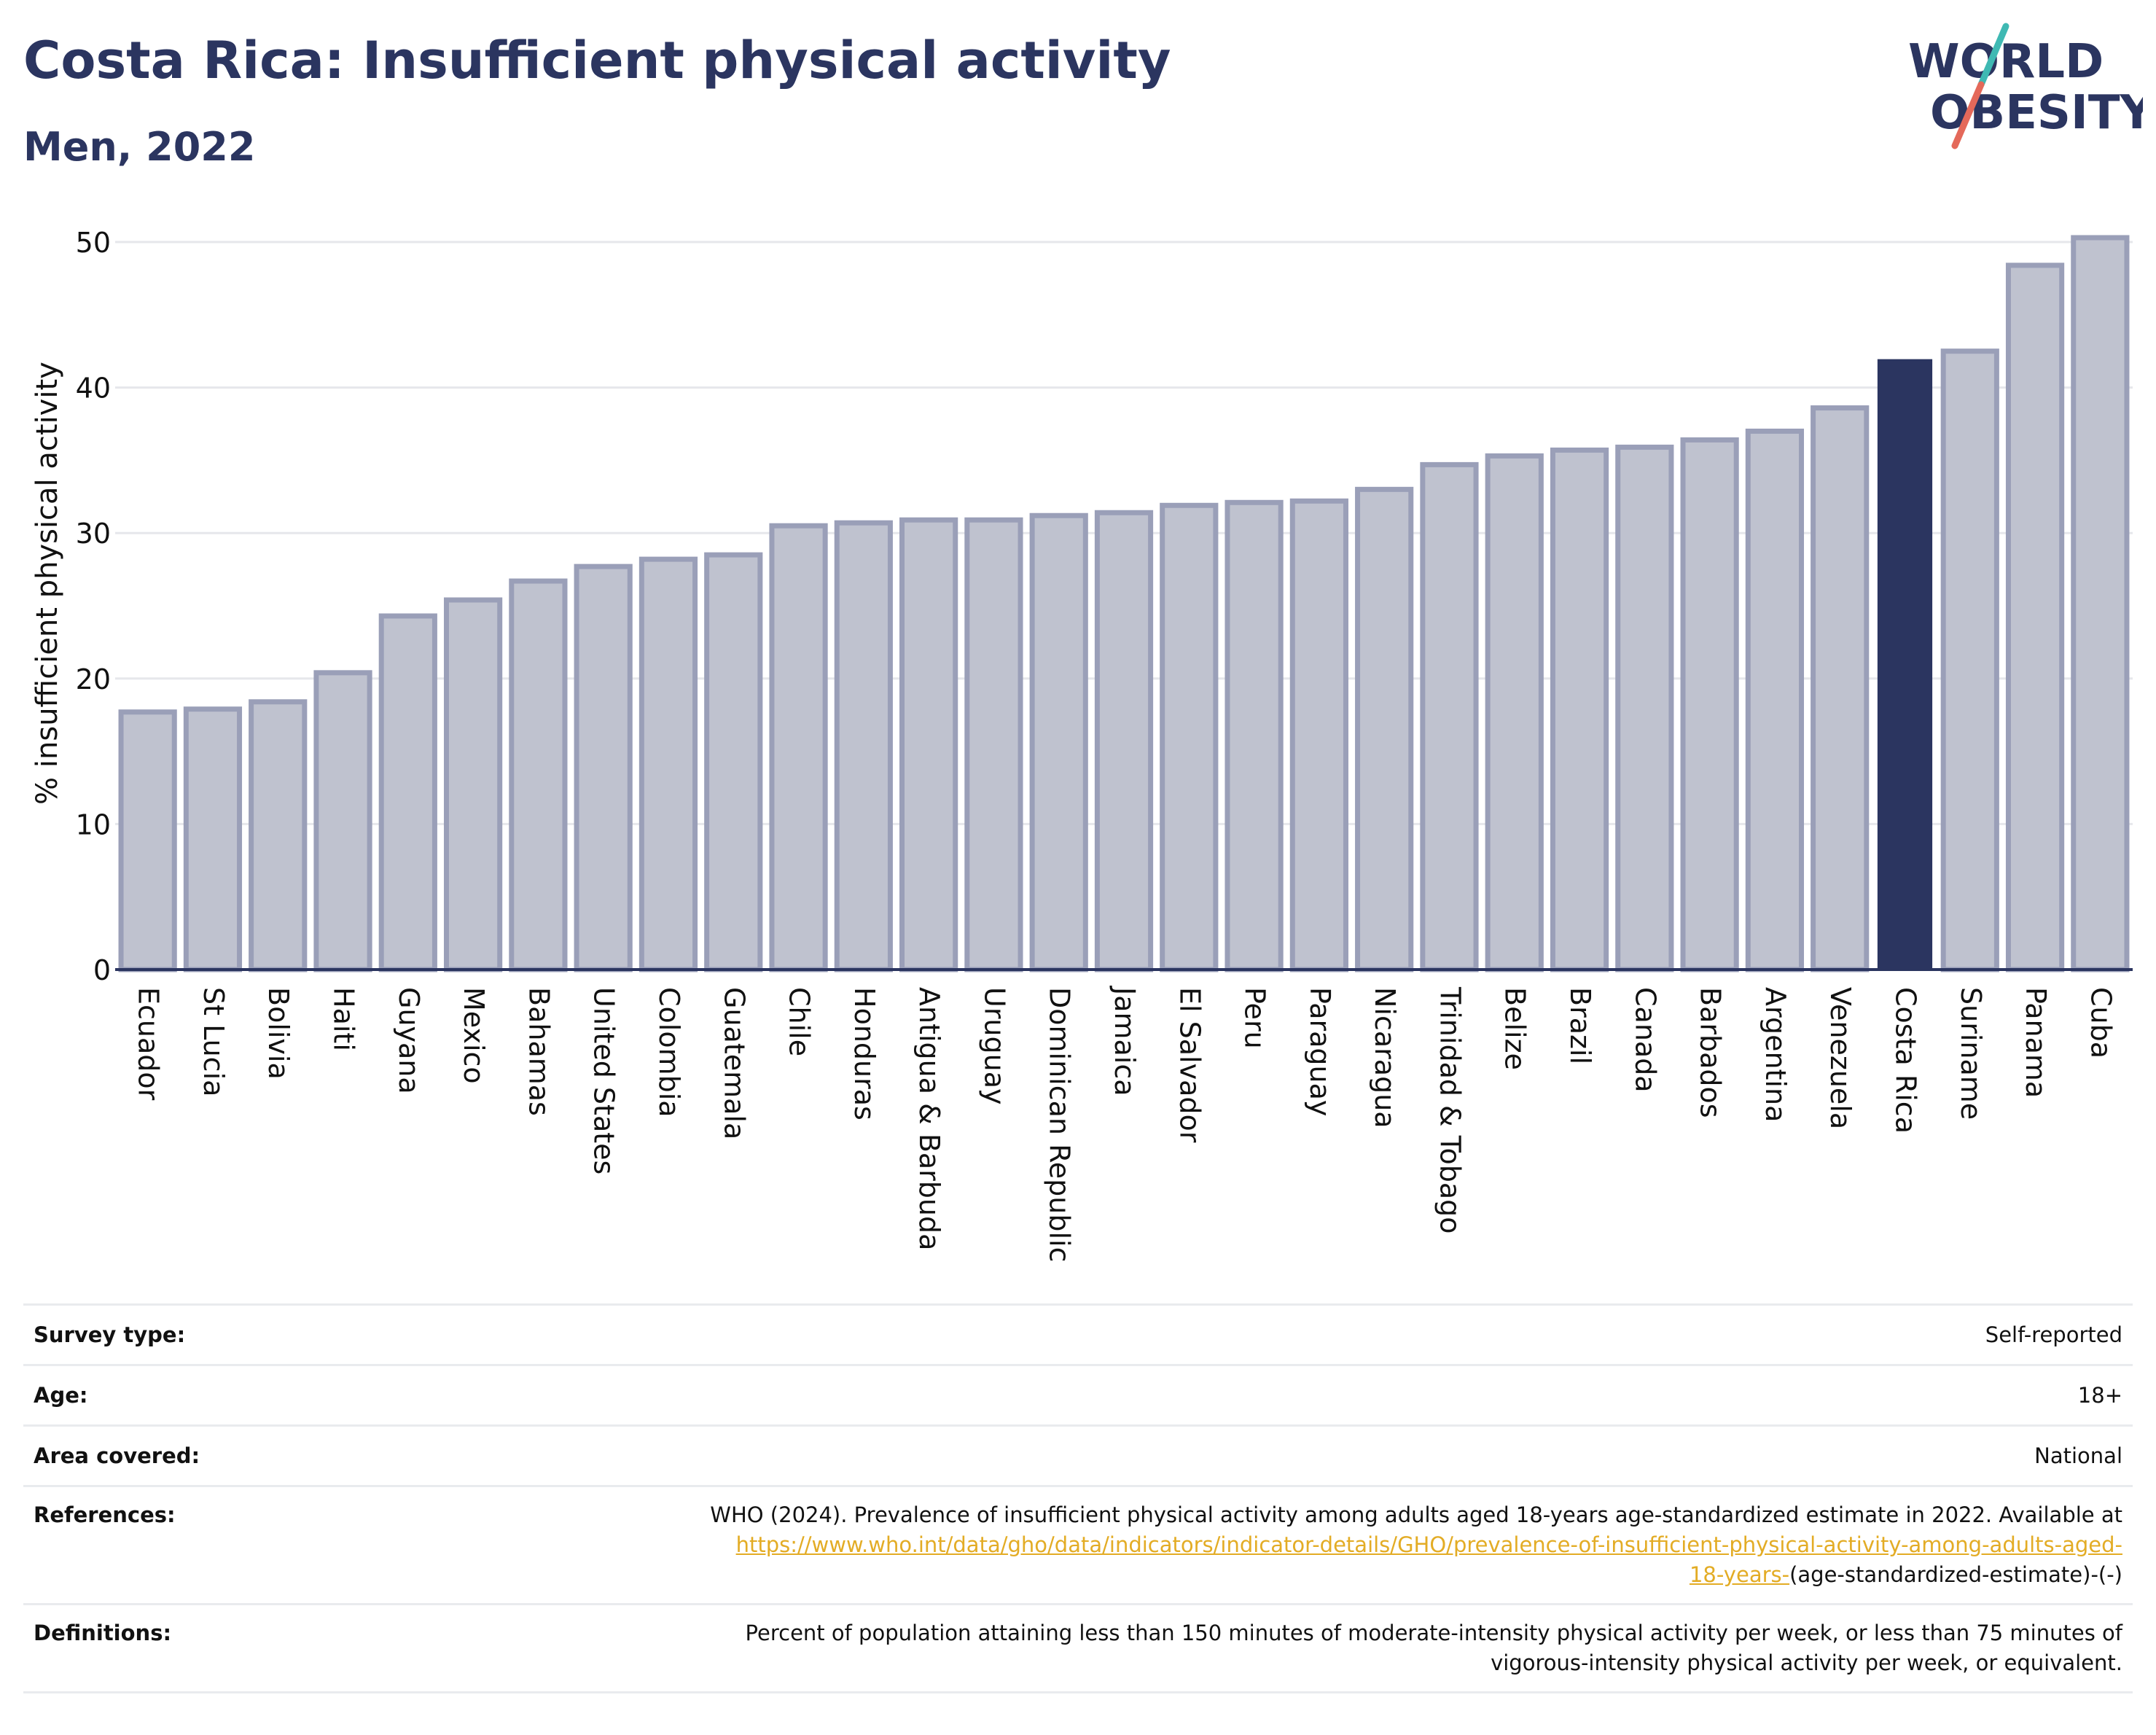 The width and height of the screenshot is (2156, 1735). What do you see at coordinates (1993, 55) in the screenshot?
I see `logo-slash-teal` at bounding box center [1993, 55].